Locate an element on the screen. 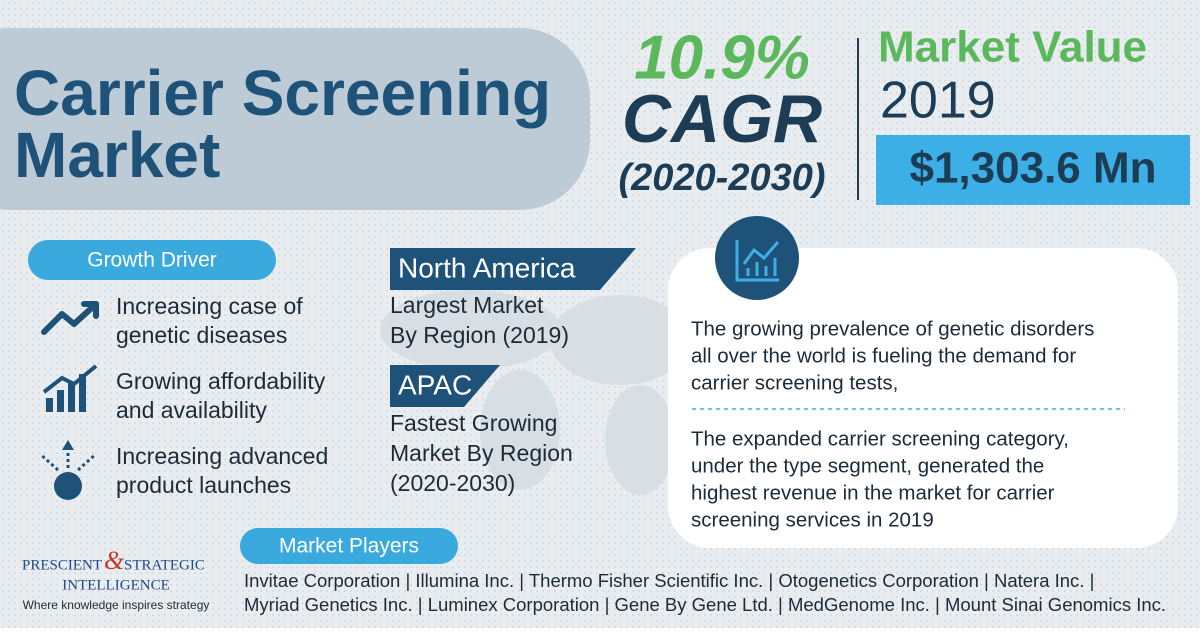 This screenshot has height=633, width=1200. region-name: North America is located at coordinates (487, 267).